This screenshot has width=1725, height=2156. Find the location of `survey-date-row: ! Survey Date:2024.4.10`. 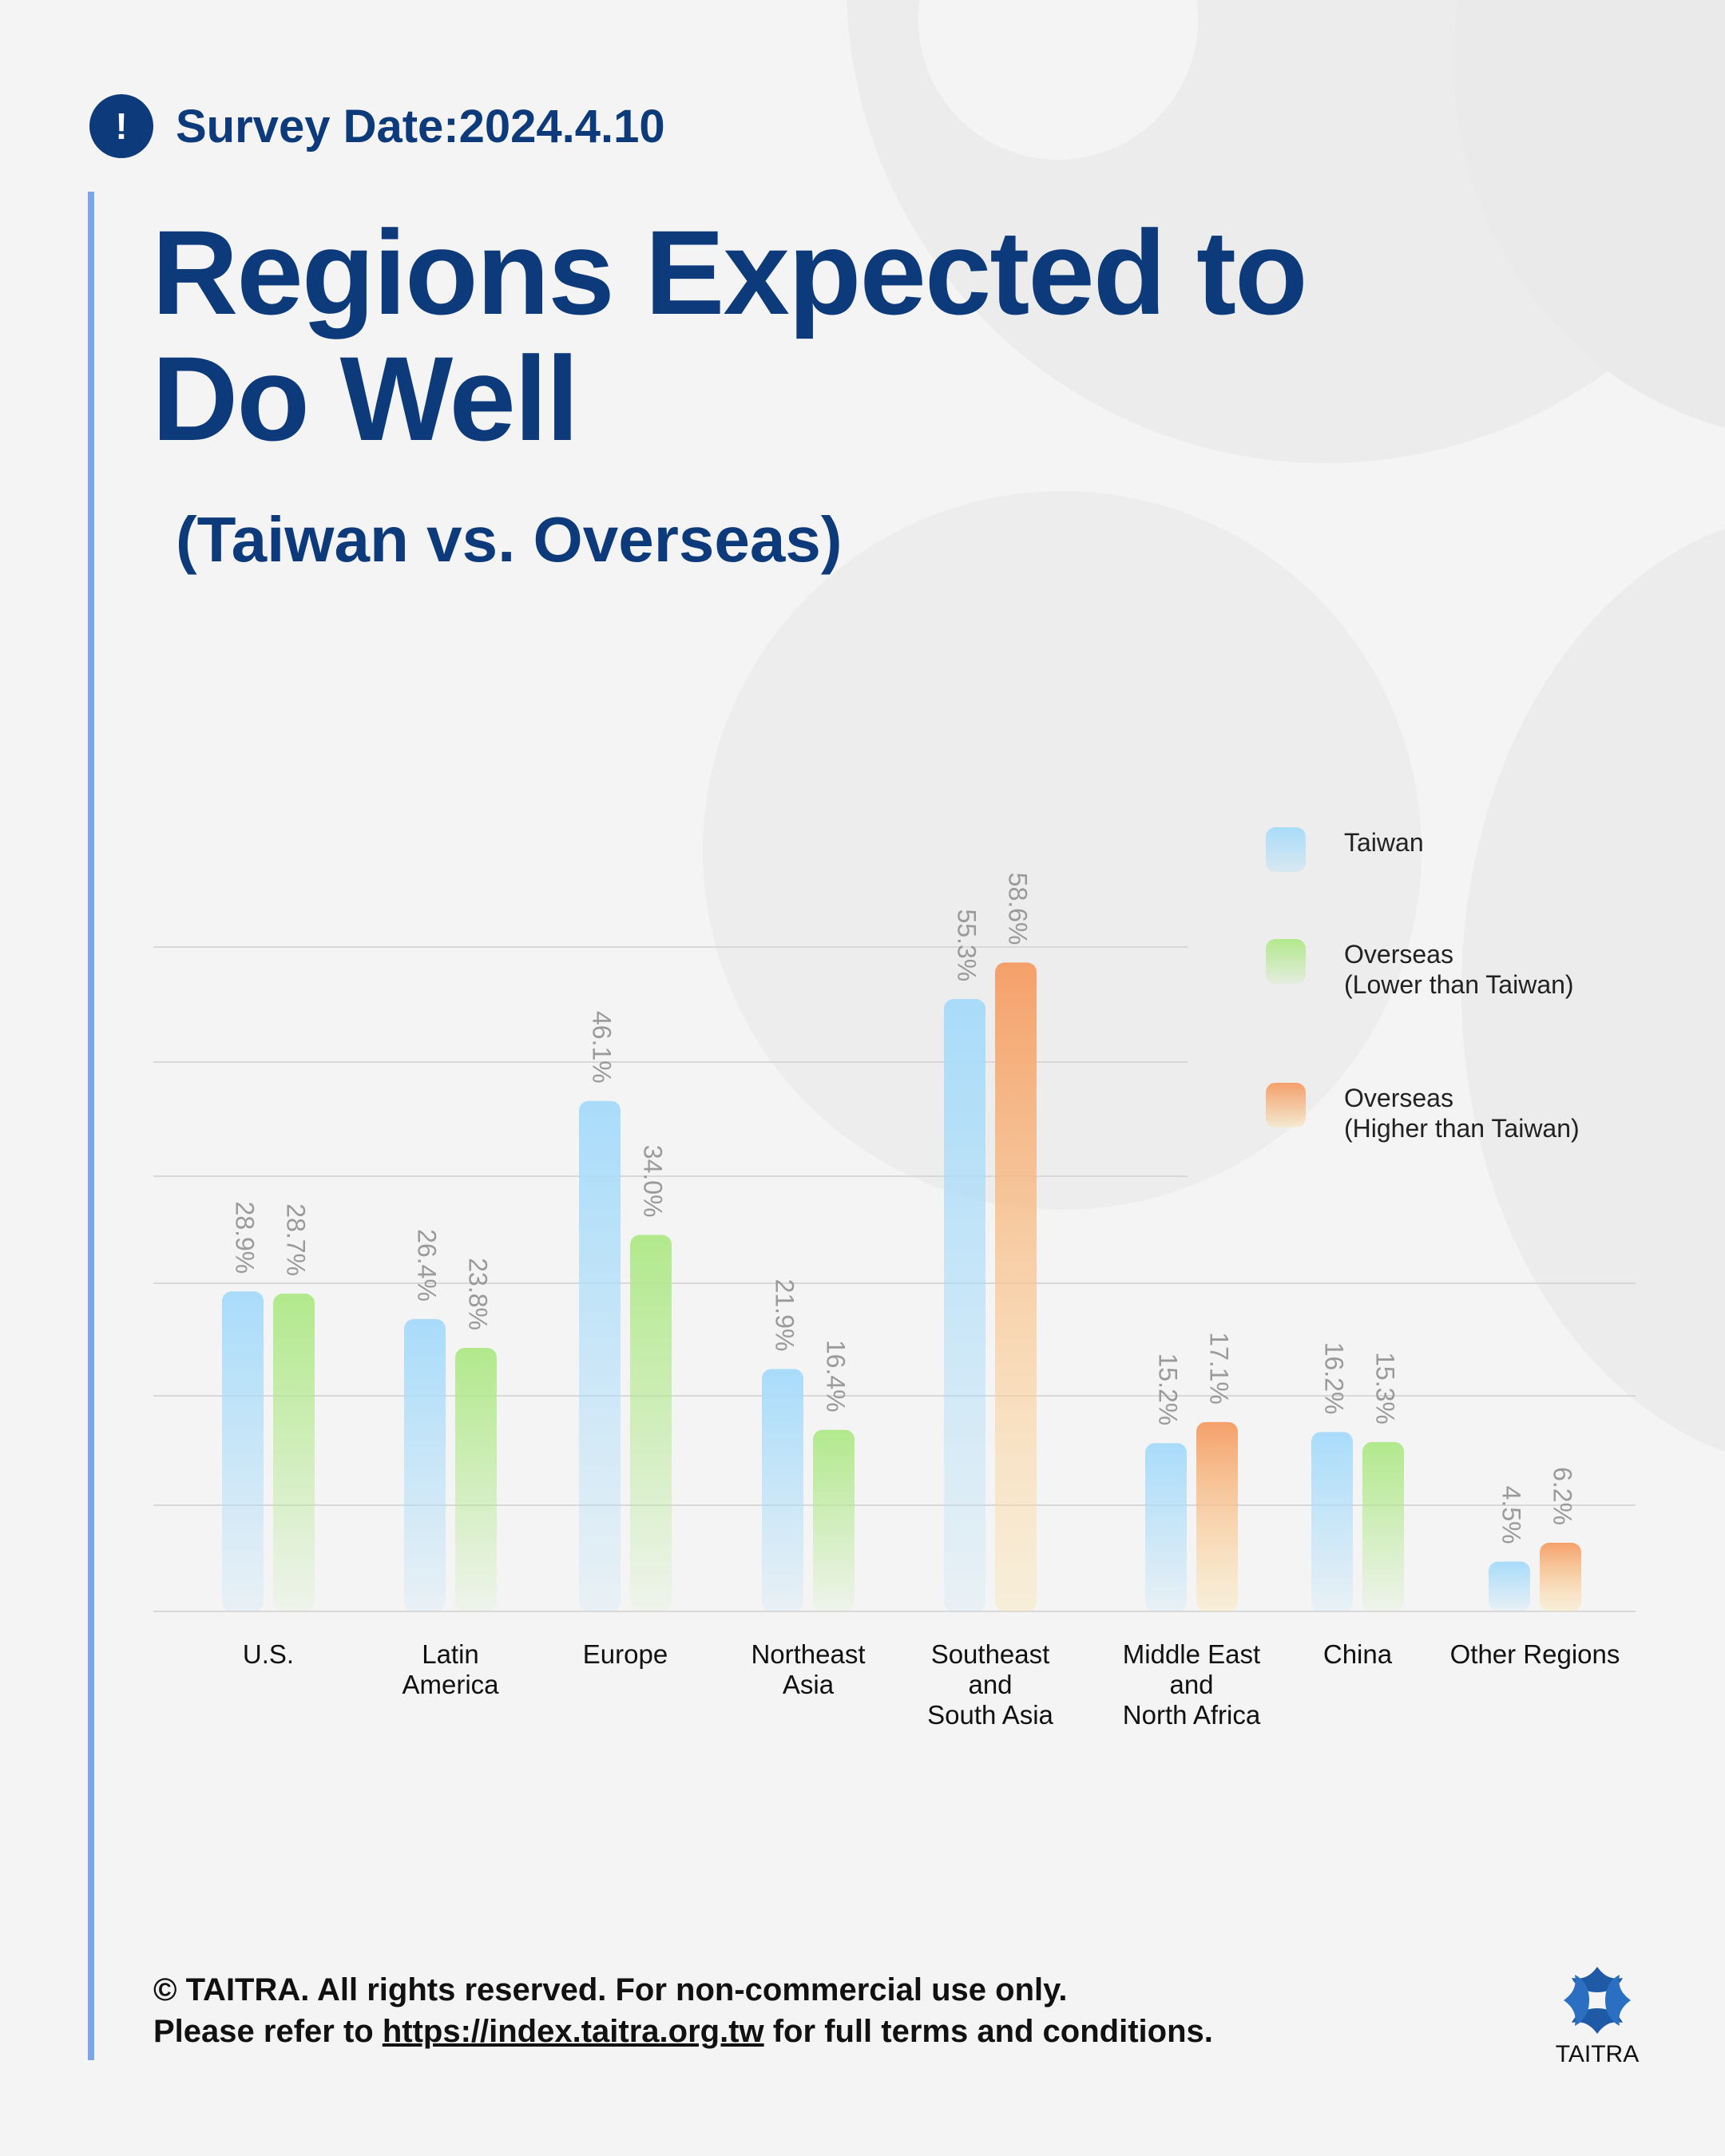

survey-date-row: ! Survey Date:2024.4.10 is located at coordinates (377, 126).